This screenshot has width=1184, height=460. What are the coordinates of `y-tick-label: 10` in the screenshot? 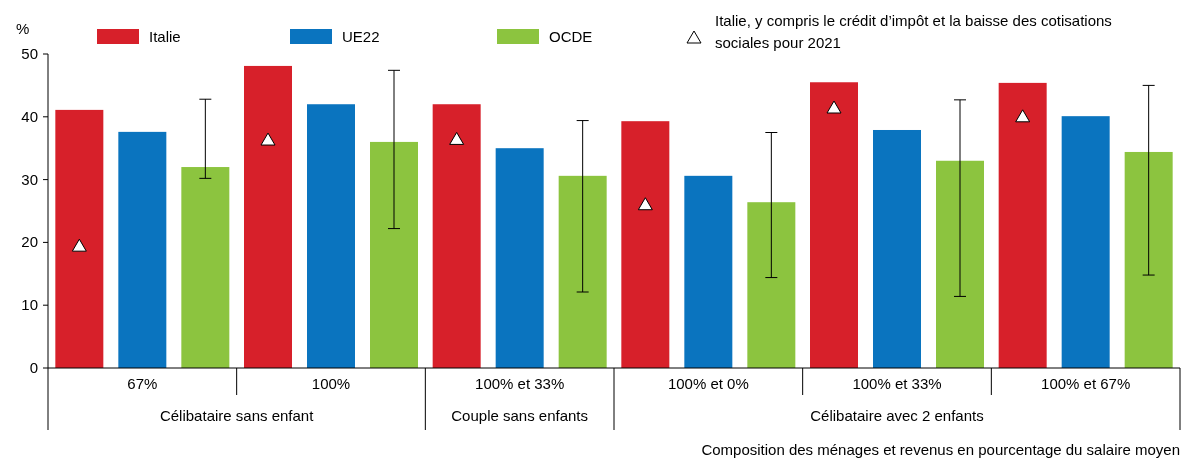 It's located at (29, 305).